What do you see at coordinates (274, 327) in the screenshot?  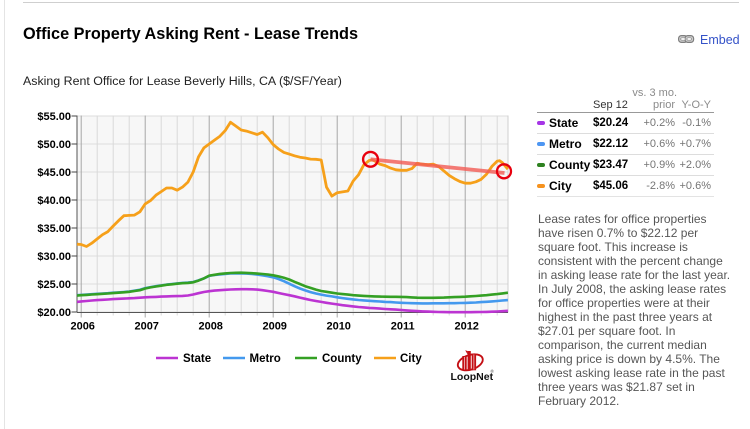 I see `svg-text: 2009` at bounding box center [274, 327].